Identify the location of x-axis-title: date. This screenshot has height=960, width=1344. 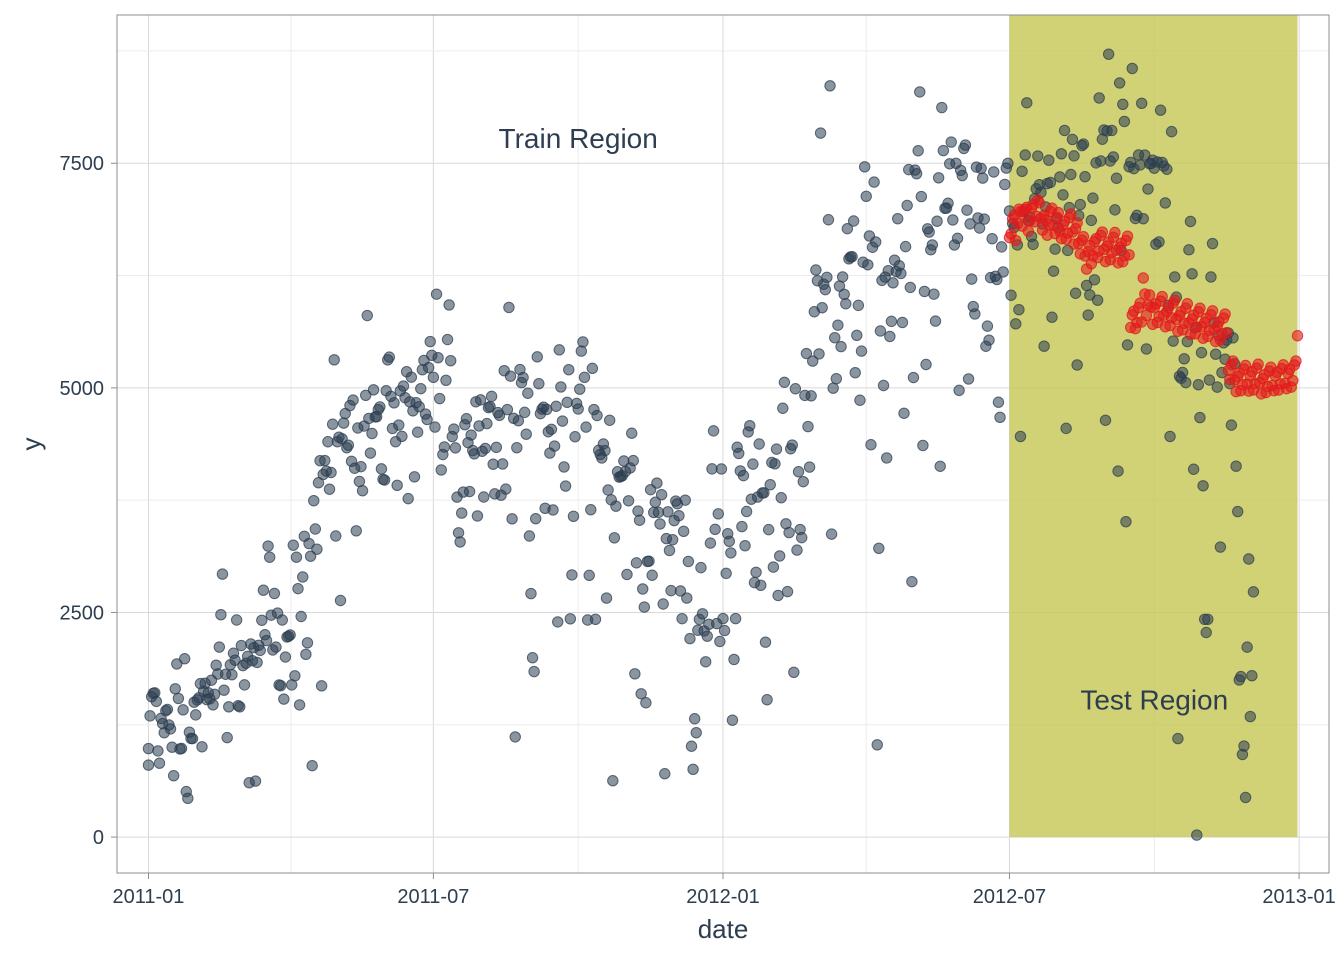
(723, 929).